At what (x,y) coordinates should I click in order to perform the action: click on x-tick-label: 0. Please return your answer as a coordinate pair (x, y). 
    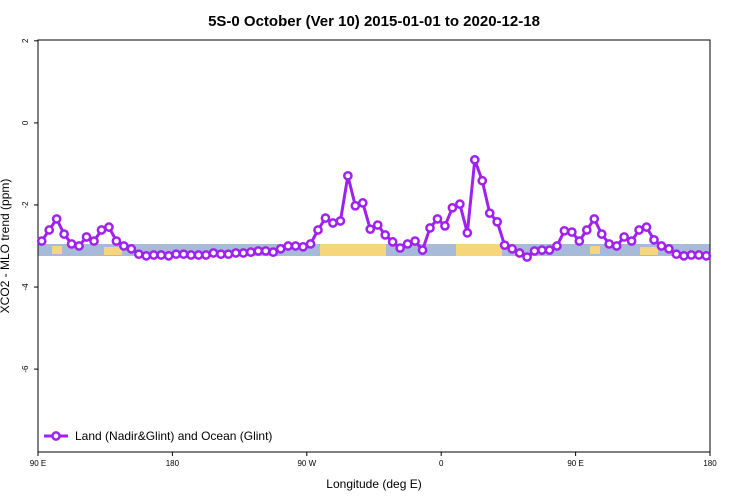
    Looking at the image, I should click on (441, 463).